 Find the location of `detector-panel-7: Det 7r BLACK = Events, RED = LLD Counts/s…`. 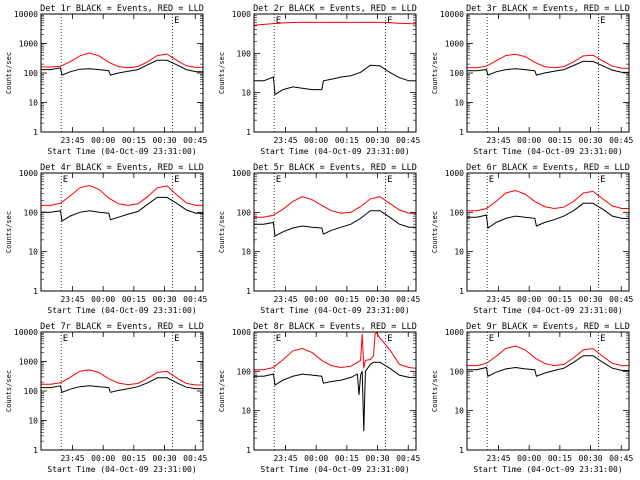

detector-panel-7: Det 7r BLACK = Events, RED = LLD Counts/s… is located at coordinates (106, 398).